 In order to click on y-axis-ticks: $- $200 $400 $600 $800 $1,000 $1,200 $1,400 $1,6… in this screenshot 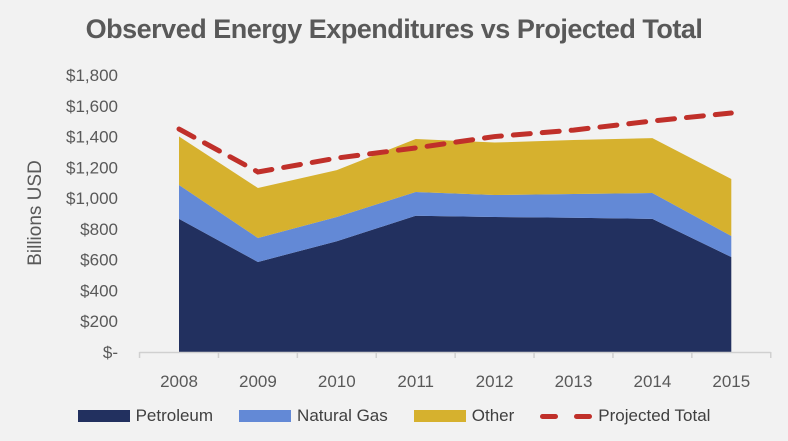, I will do `click(92, 214)`.